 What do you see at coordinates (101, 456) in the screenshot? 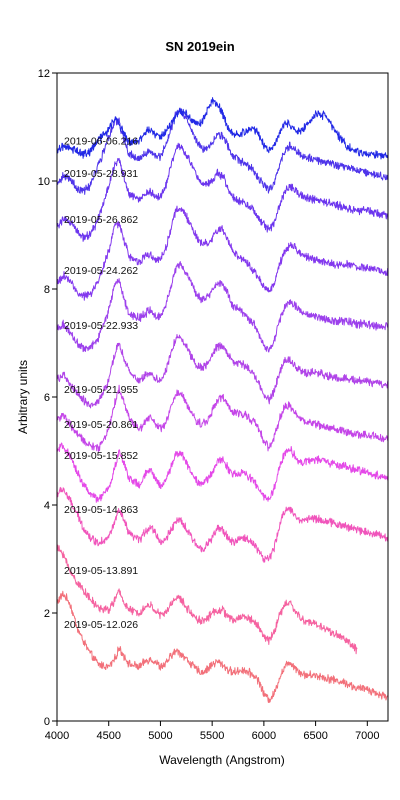
I see `series-label-2019-05-15.852: 2019-05-15.852` at bounding box center [101, 456].